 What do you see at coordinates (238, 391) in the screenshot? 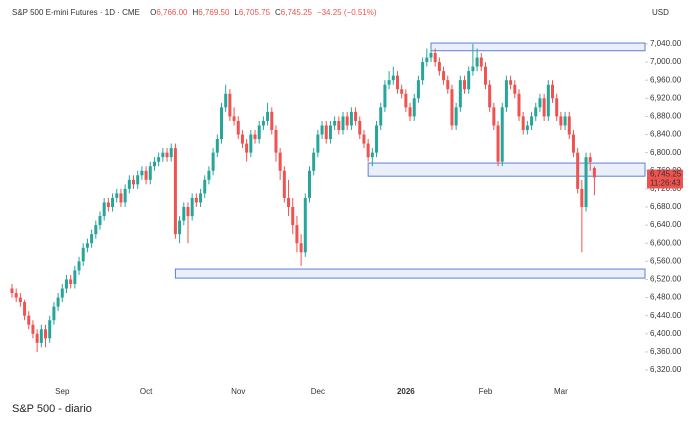
I see `x-tick-label: Nov` at bounding box center [238, 391].